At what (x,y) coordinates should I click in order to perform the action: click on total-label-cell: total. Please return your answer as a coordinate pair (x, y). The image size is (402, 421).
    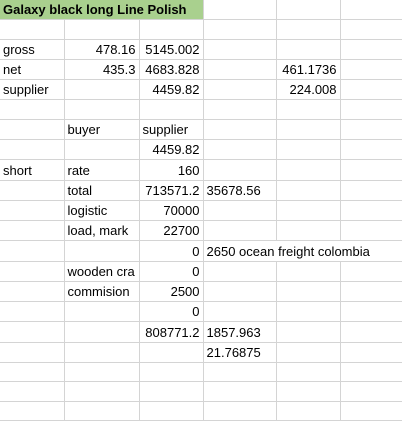
    Looking at the image, I should click on (102, 190).